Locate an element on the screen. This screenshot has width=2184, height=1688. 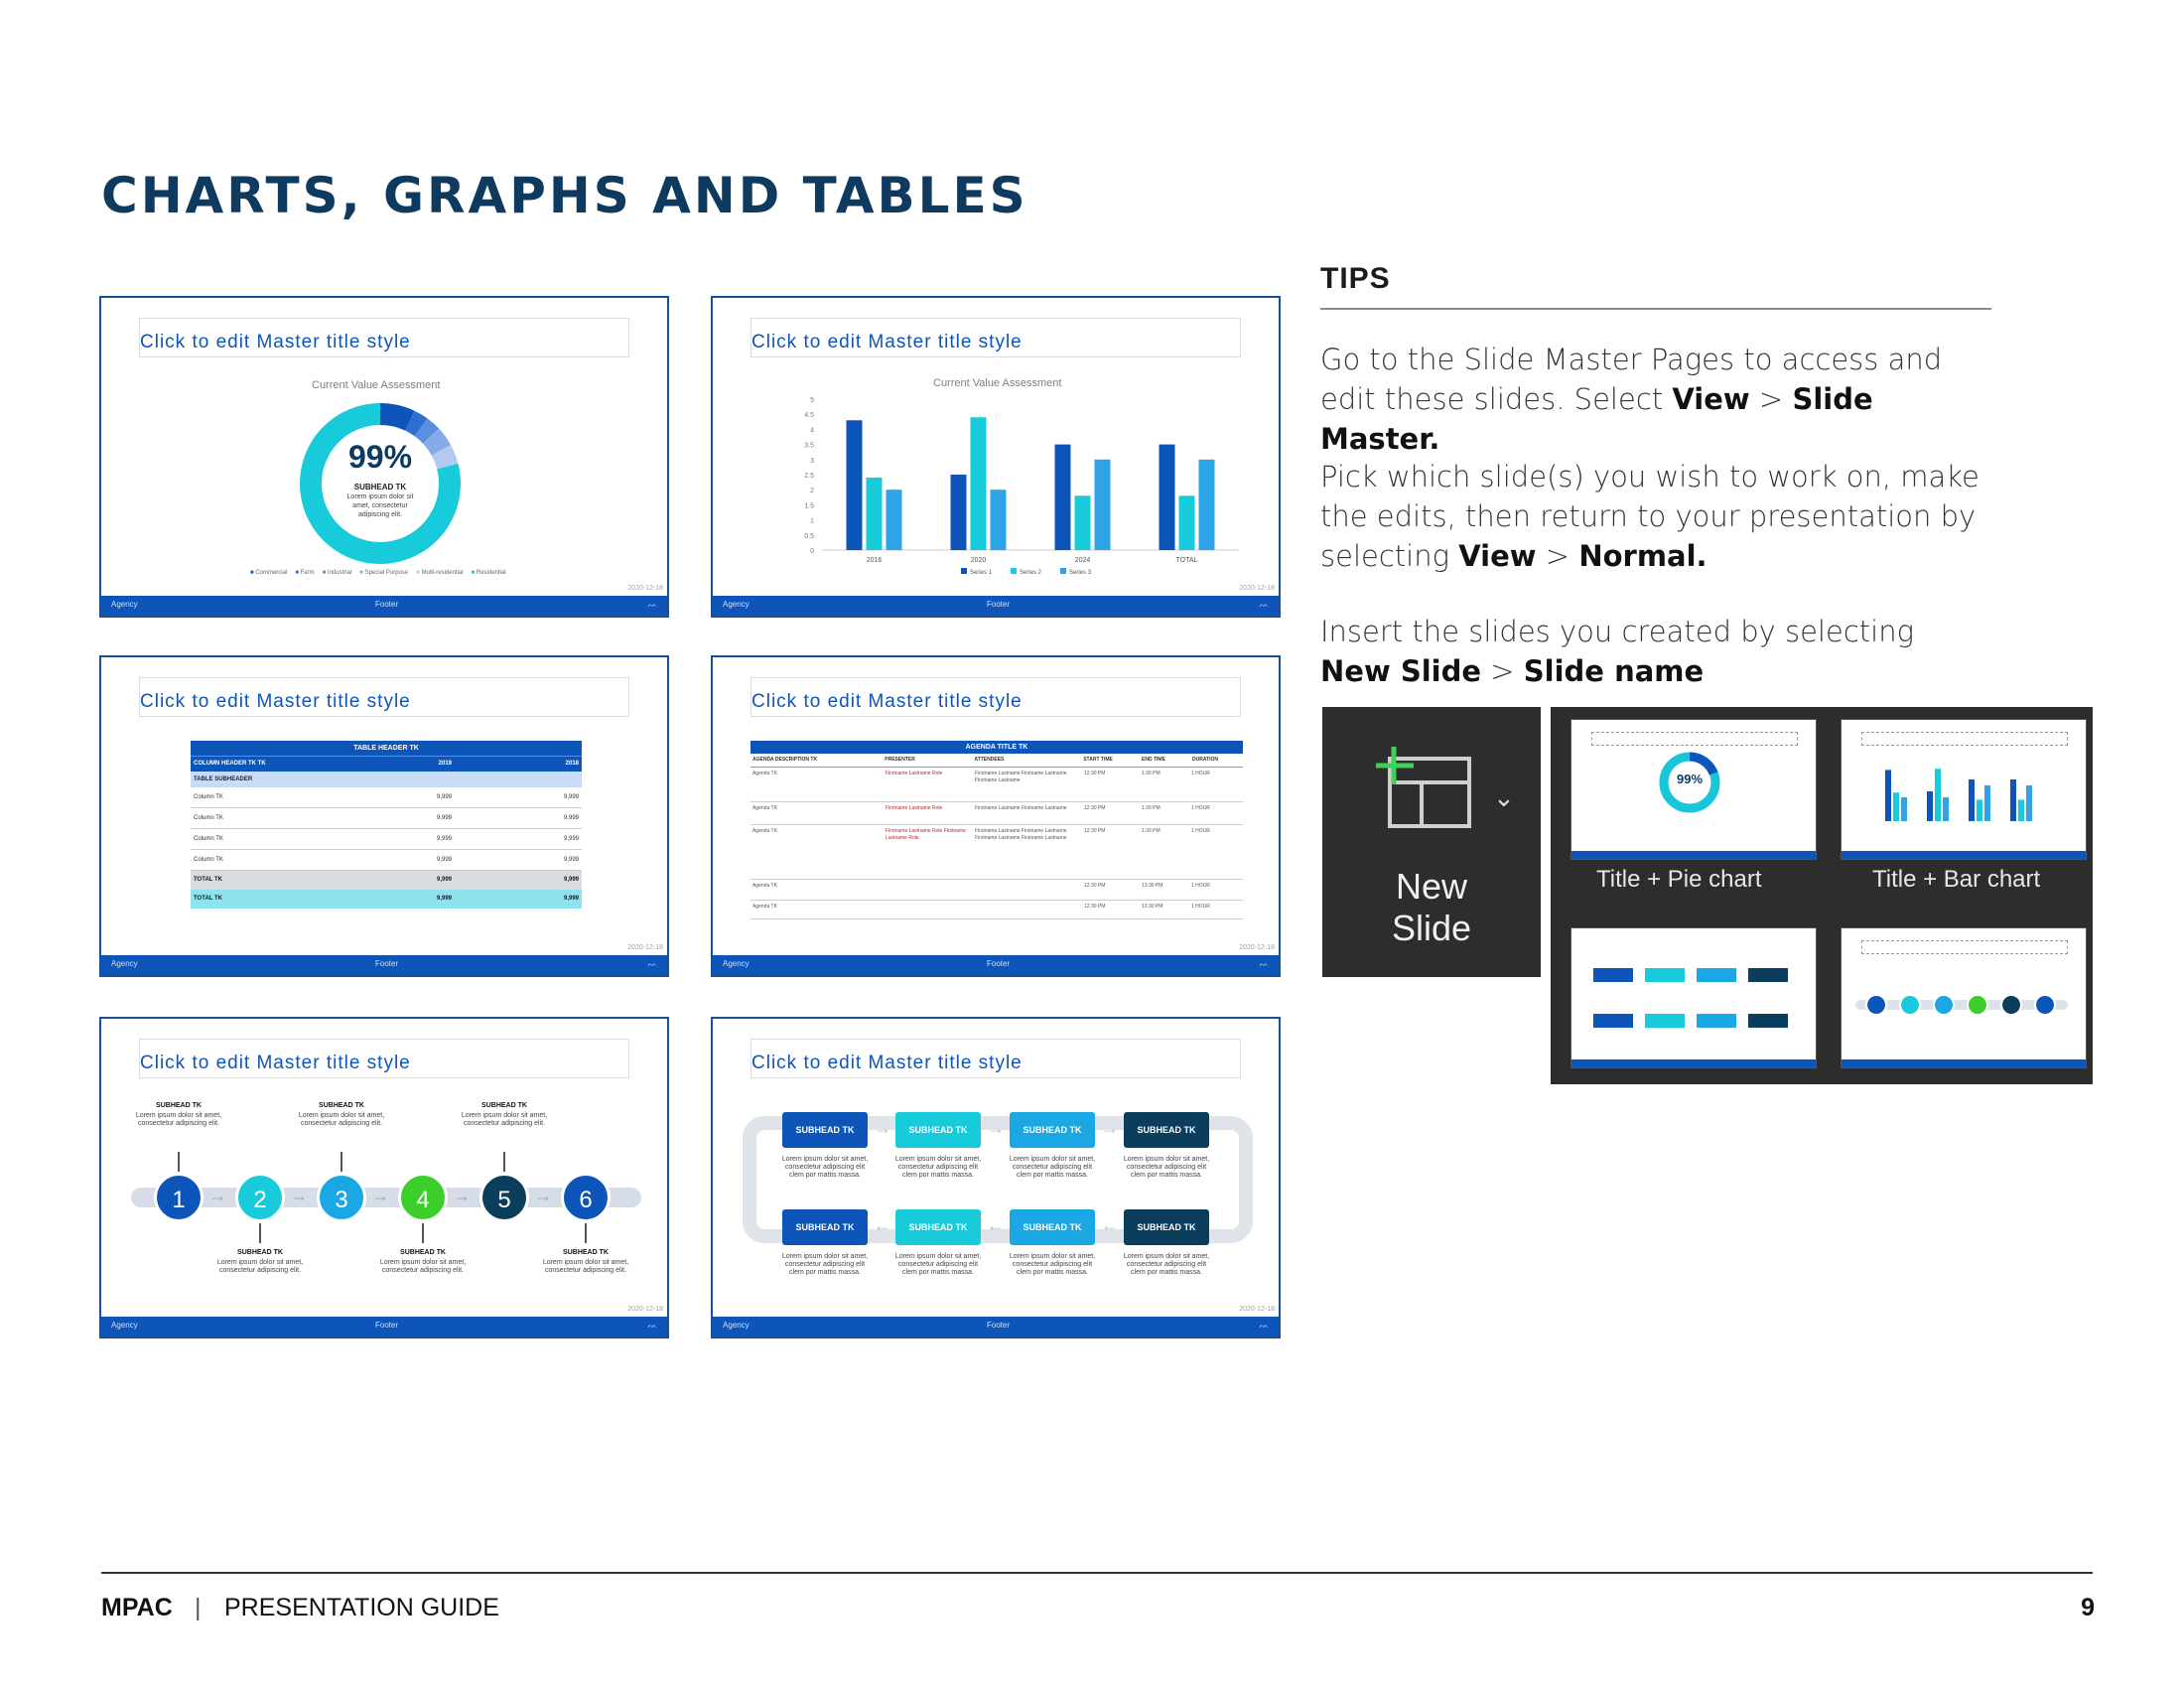
column-header: 2018 is located at coordinates (572, 764).